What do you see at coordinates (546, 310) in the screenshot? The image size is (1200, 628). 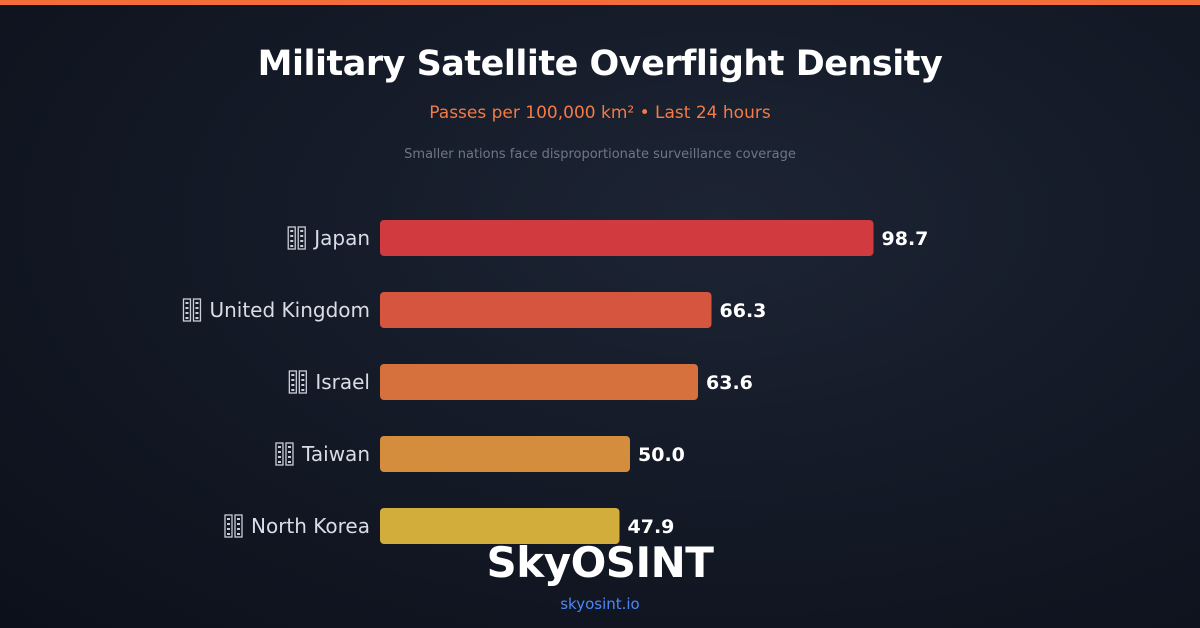 I see `bar-united-kingdom` at bounding box center [546, 310].